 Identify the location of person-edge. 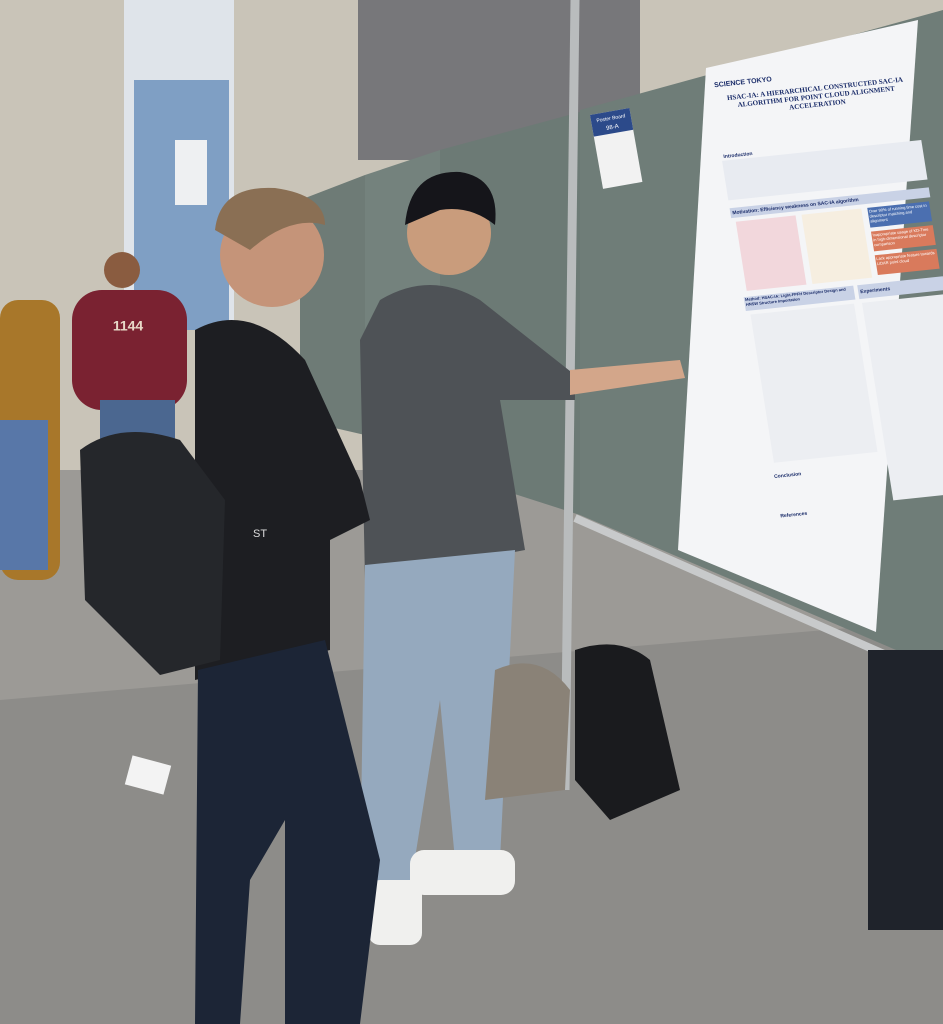
(905, 790).